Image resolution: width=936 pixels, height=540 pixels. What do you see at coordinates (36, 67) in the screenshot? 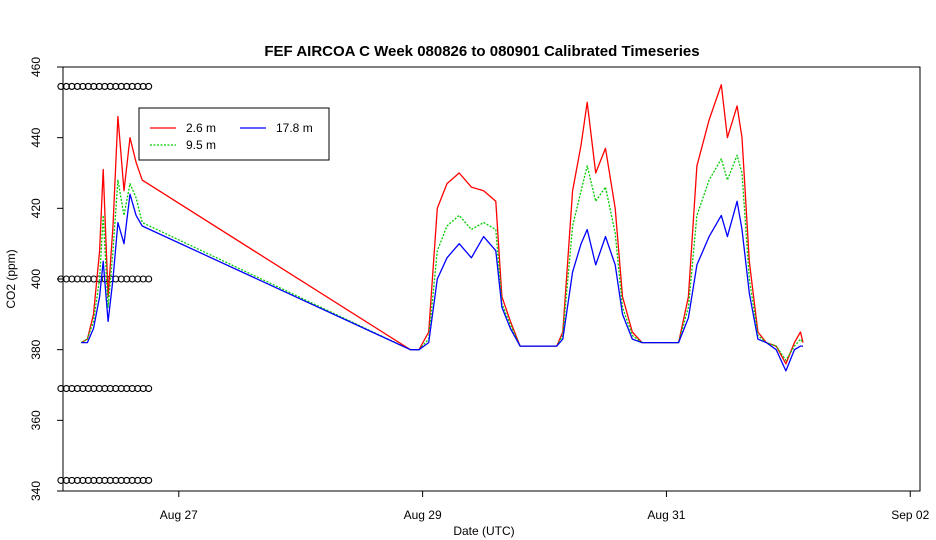
I see `y-tick-label-6: 460` at bounding box center [36, 67].